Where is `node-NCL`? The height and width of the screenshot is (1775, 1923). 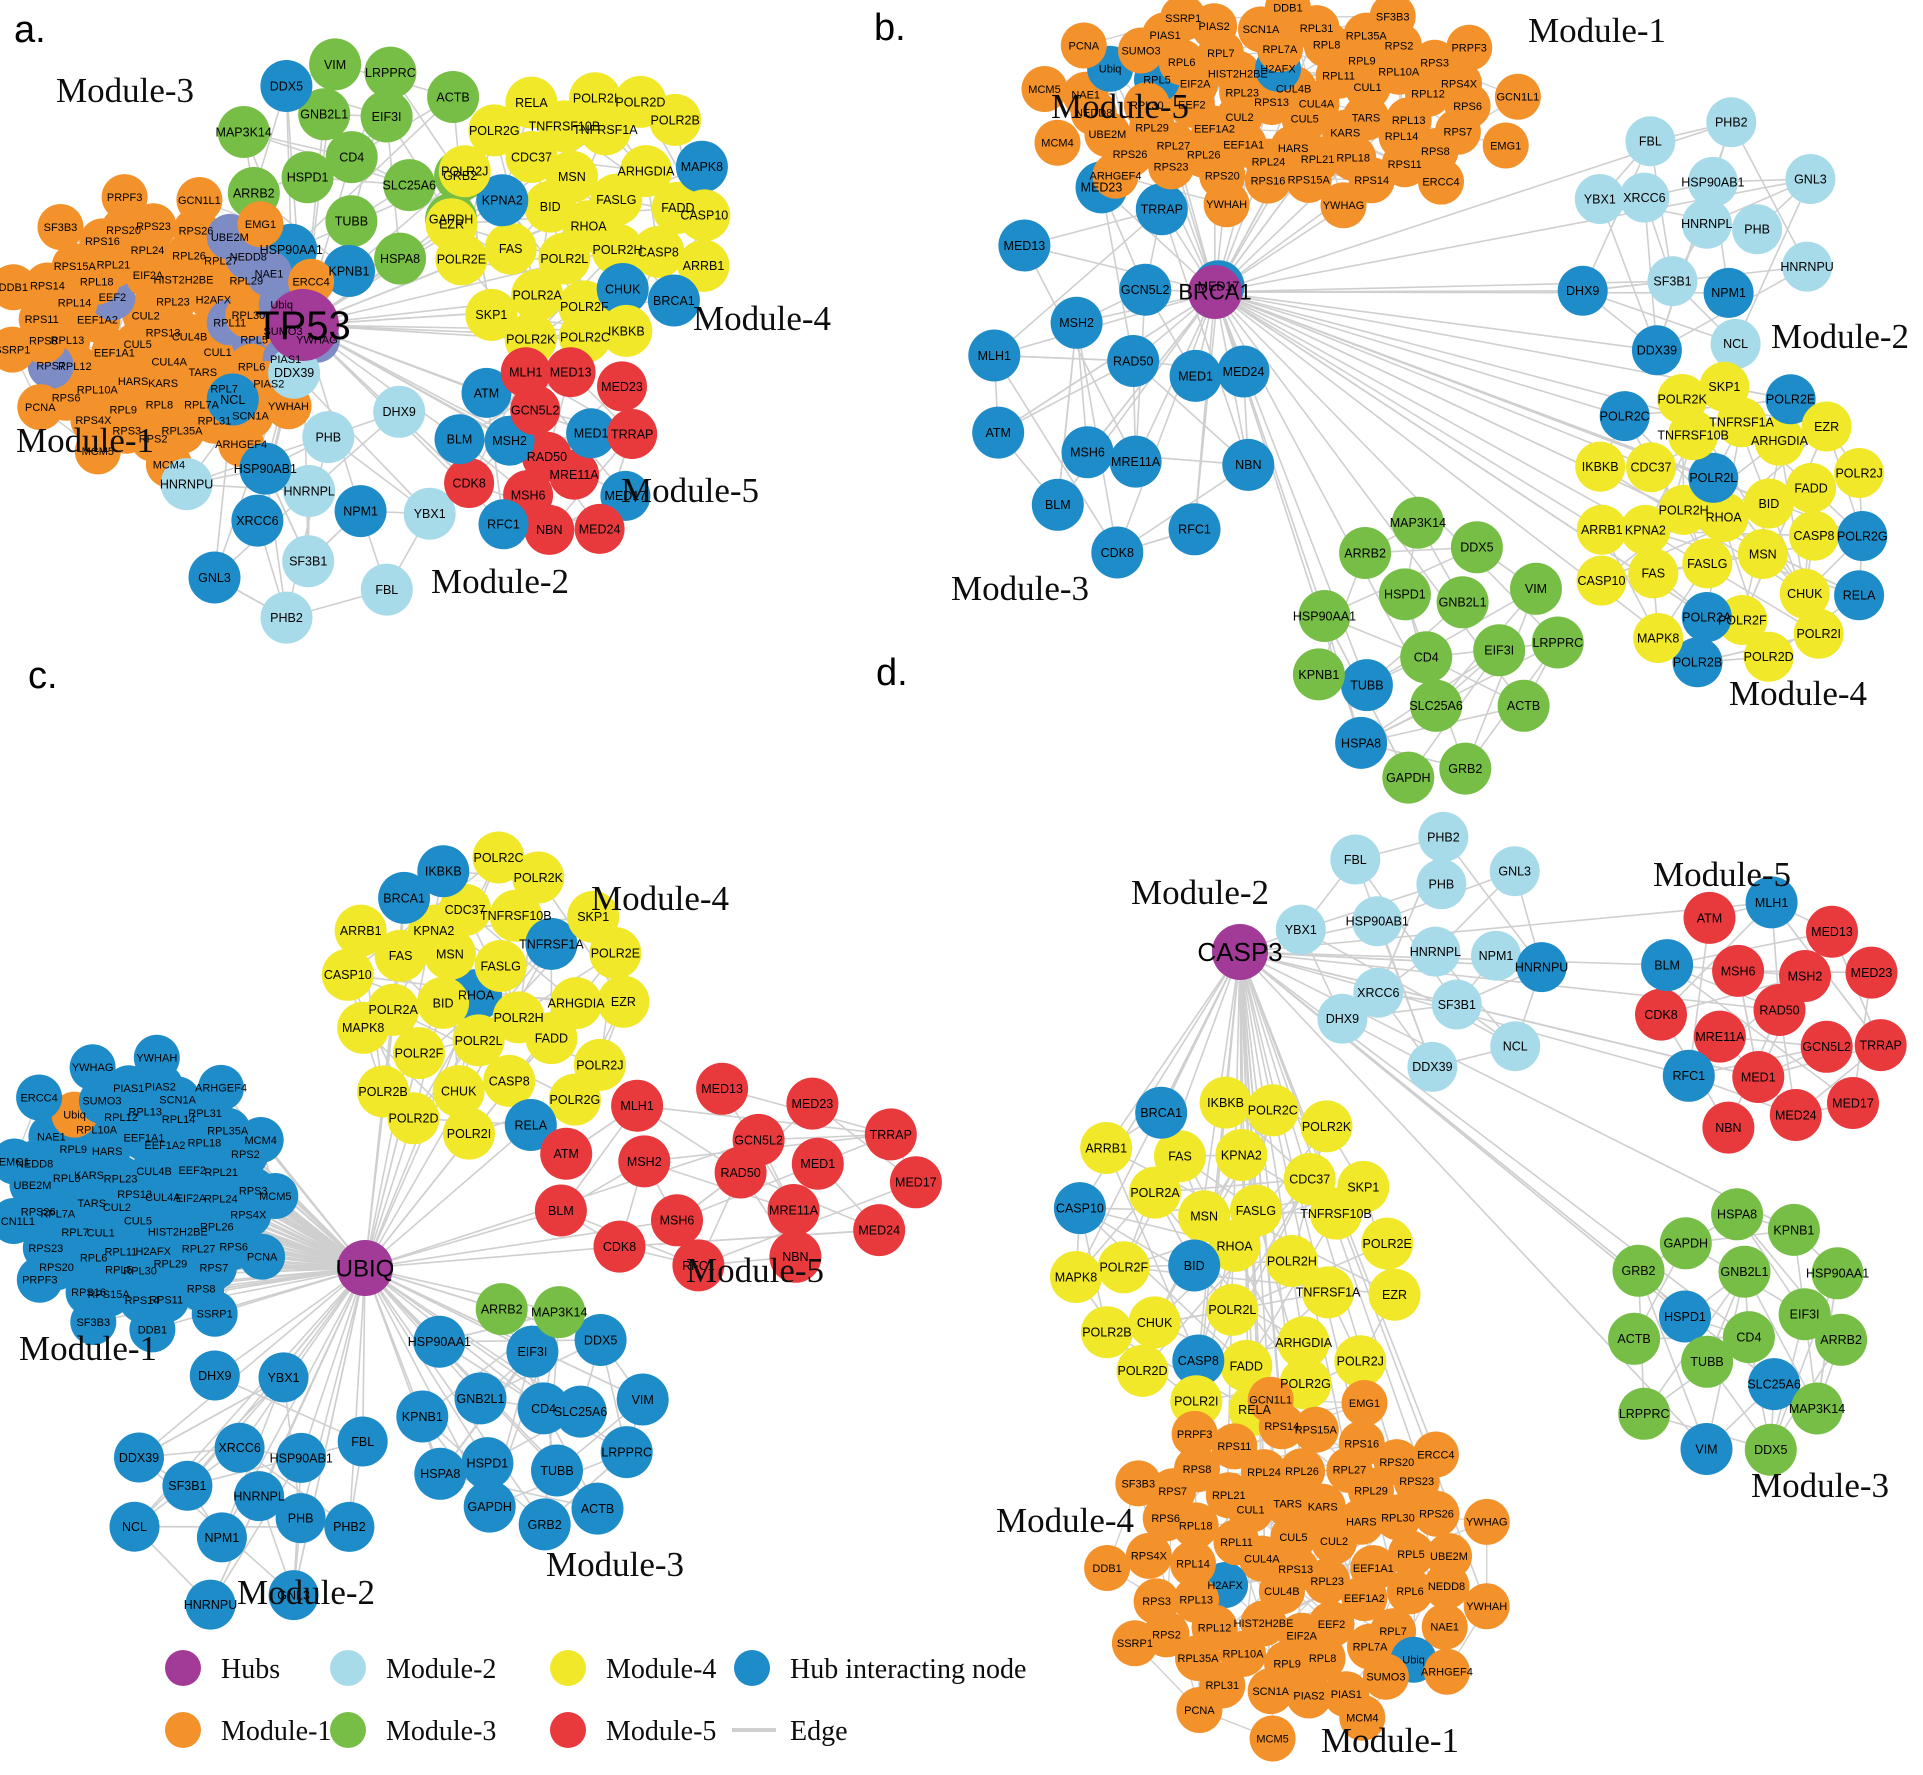
node-NCL is located at coordinates (1515, 1046).